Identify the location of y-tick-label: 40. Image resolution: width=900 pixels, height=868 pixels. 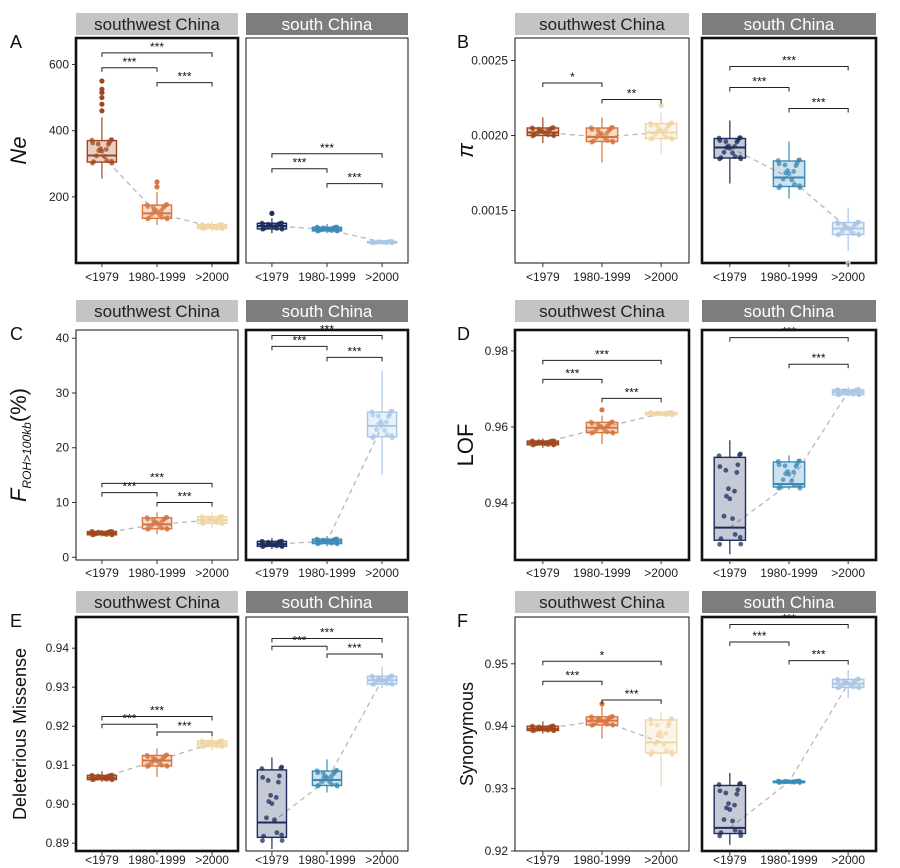
(63, 338).